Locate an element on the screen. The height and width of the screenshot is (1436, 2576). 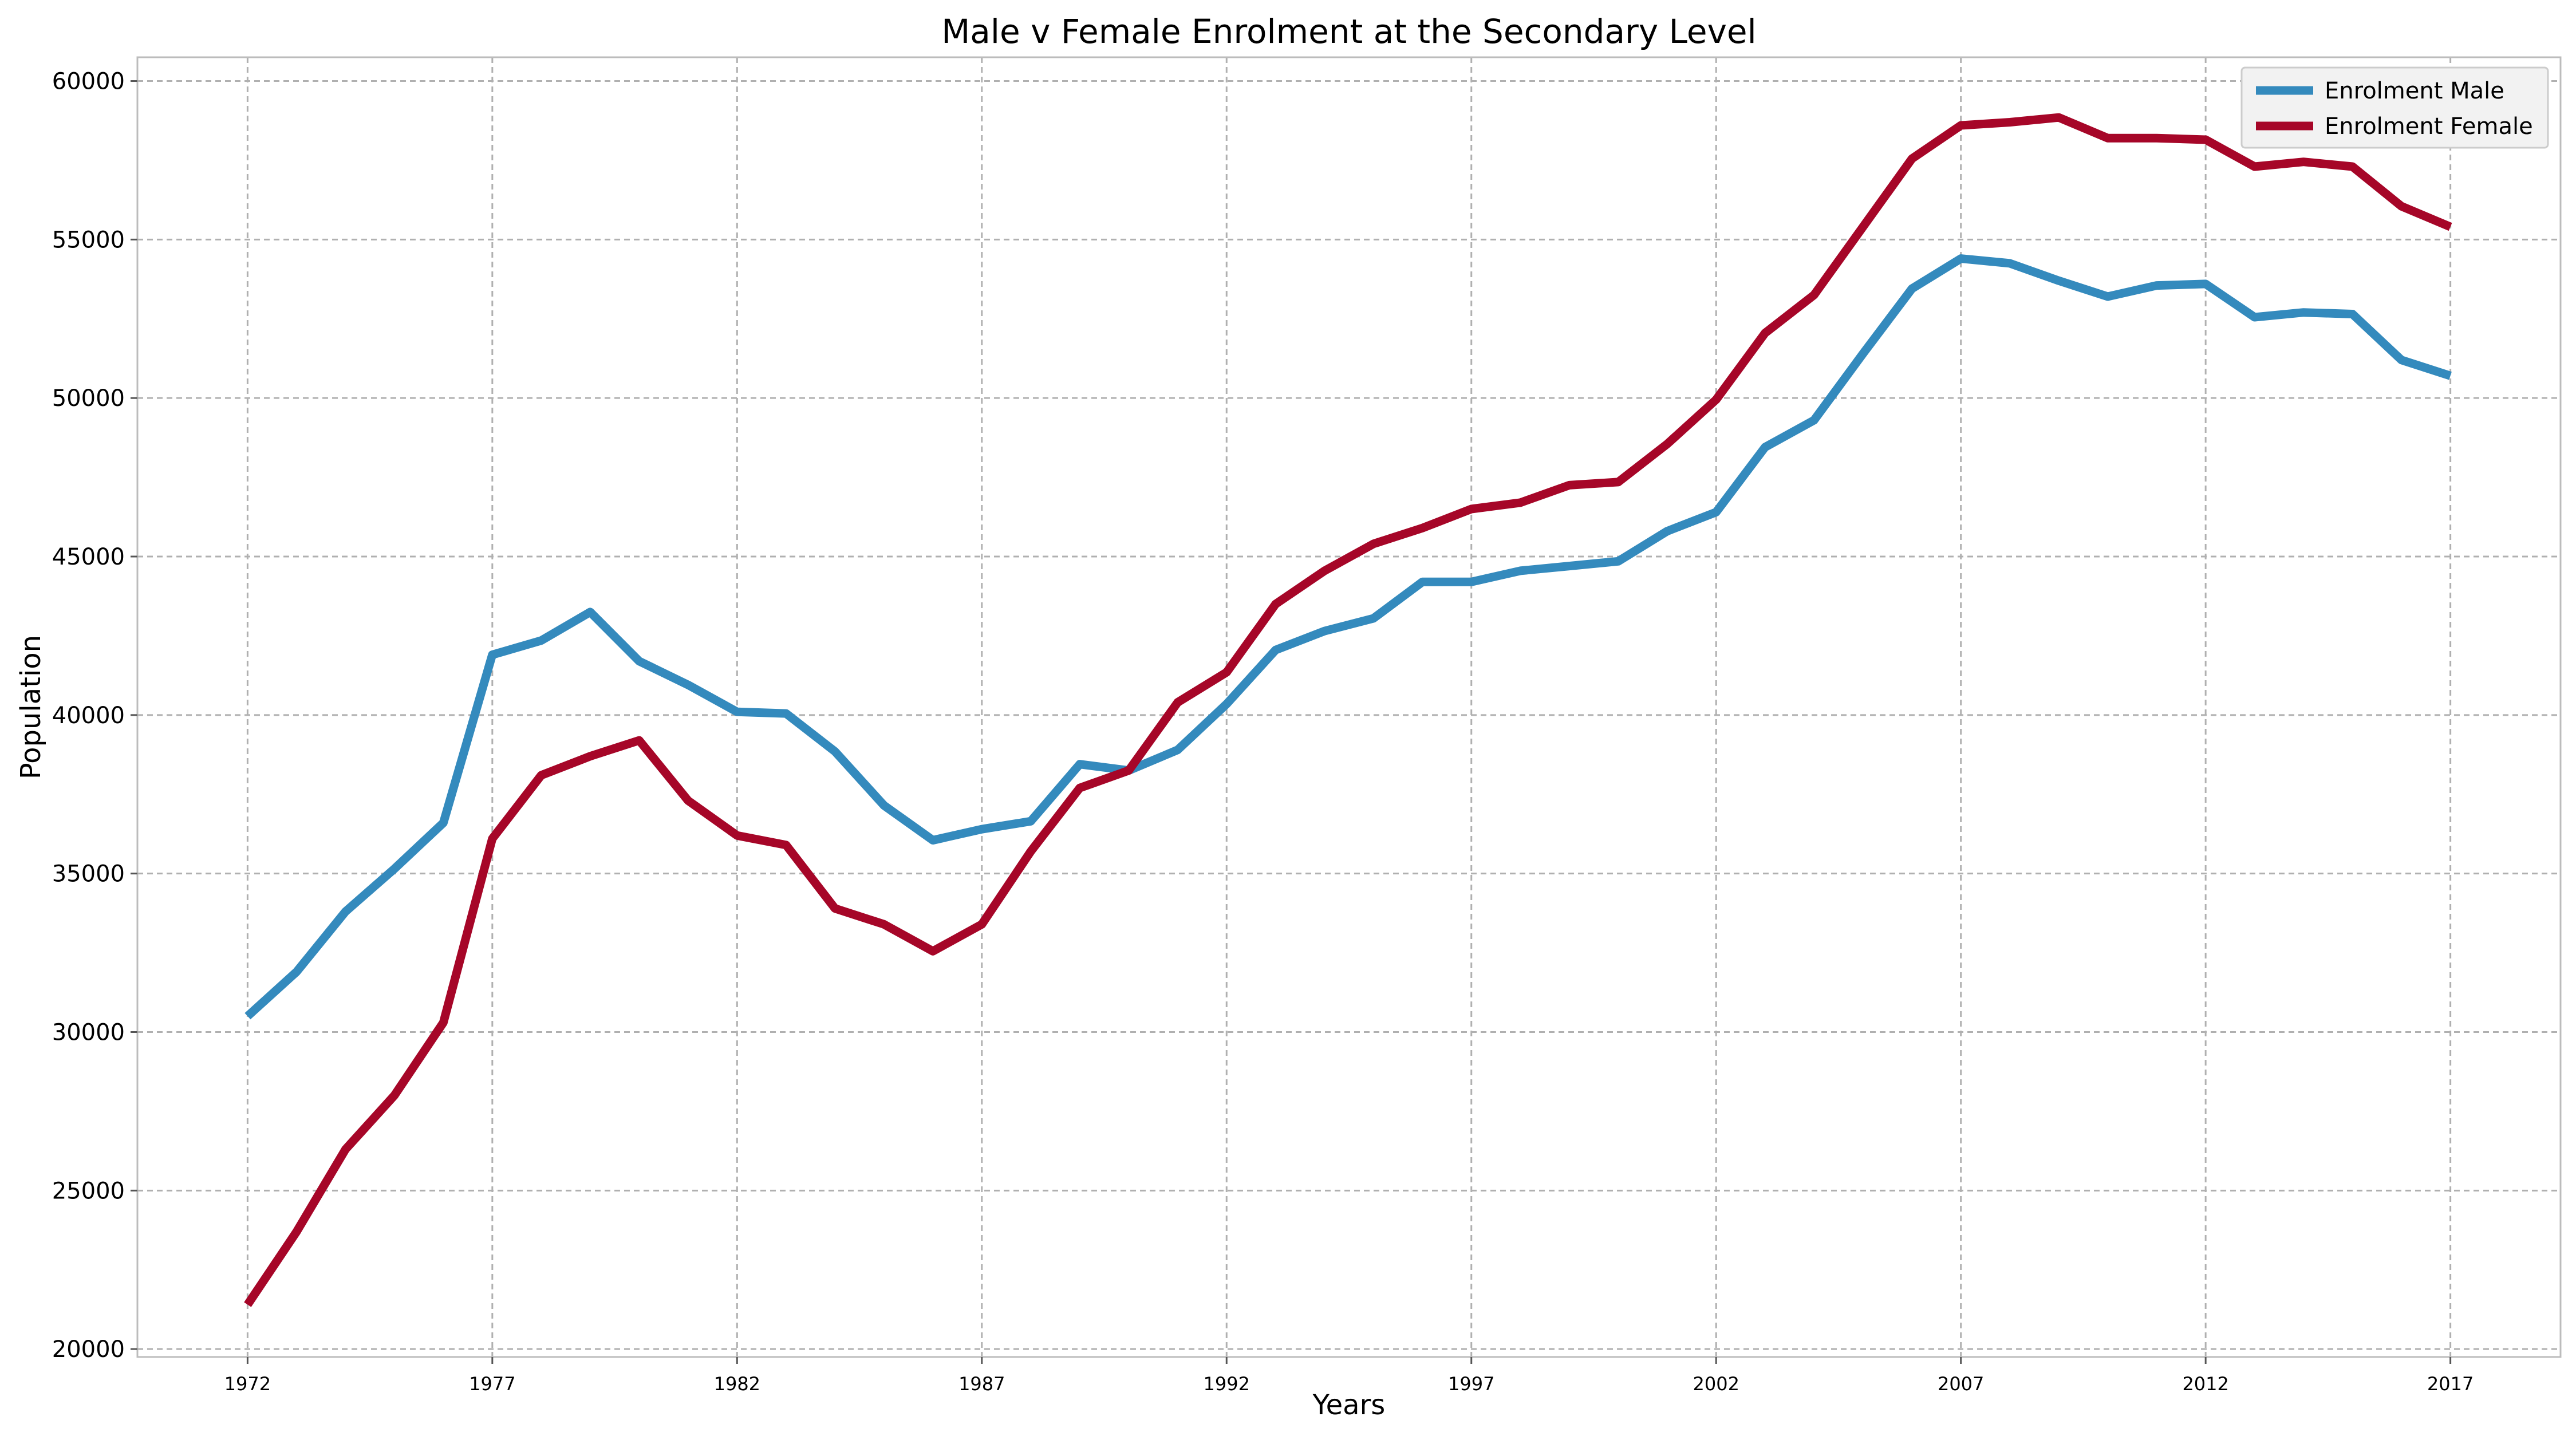
y-tick-label: 40000 is located at coordinates (88, 716).